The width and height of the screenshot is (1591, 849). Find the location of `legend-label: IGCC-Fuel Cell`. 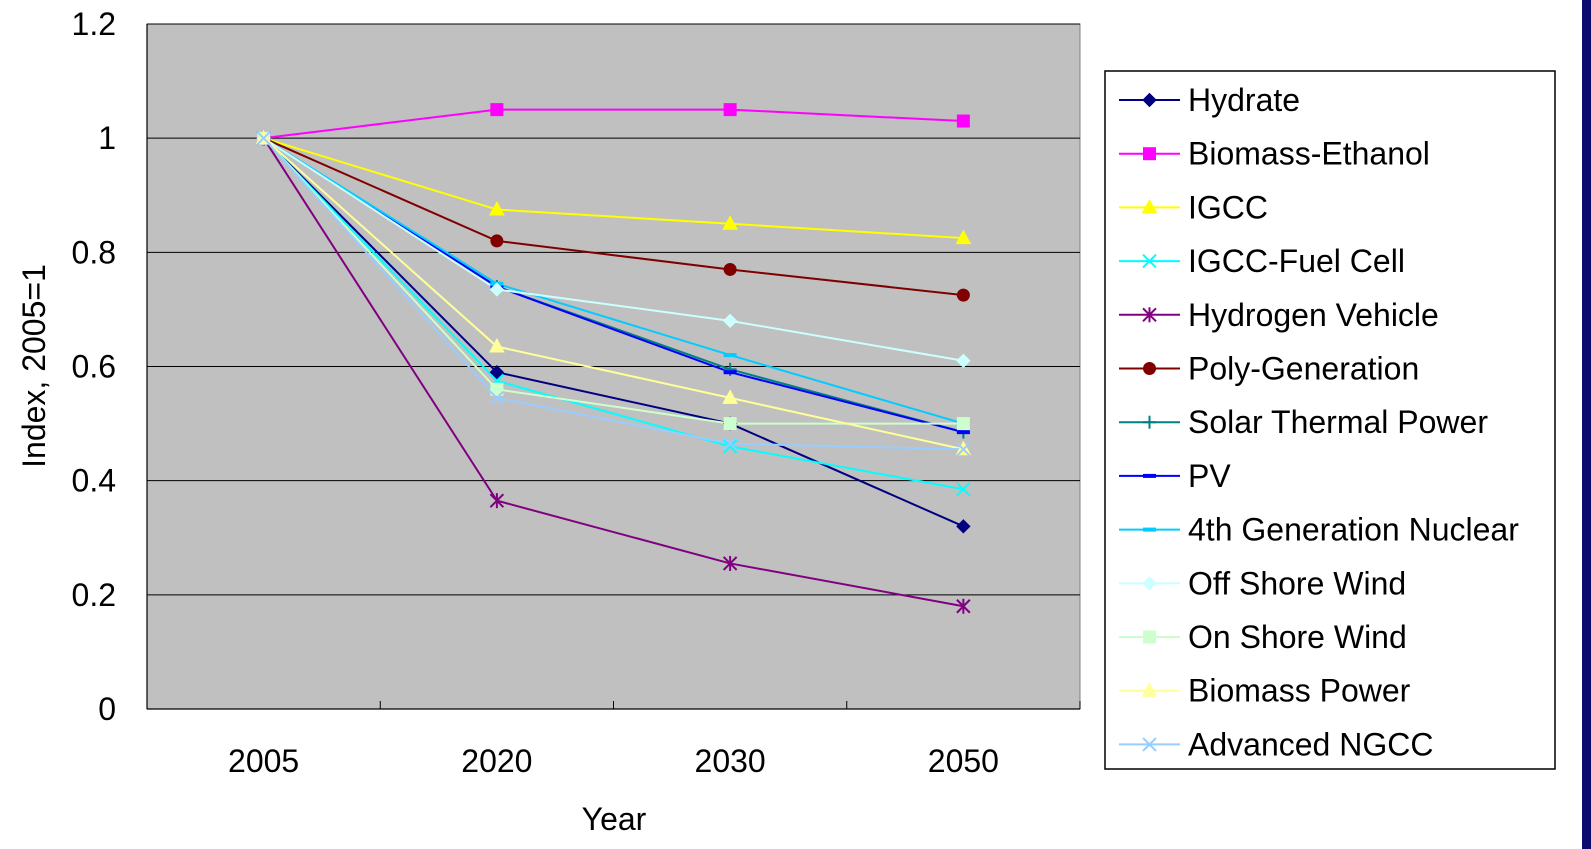

legend-label: IGCC-Fuel Cell is located at coordinates (1296, 261).